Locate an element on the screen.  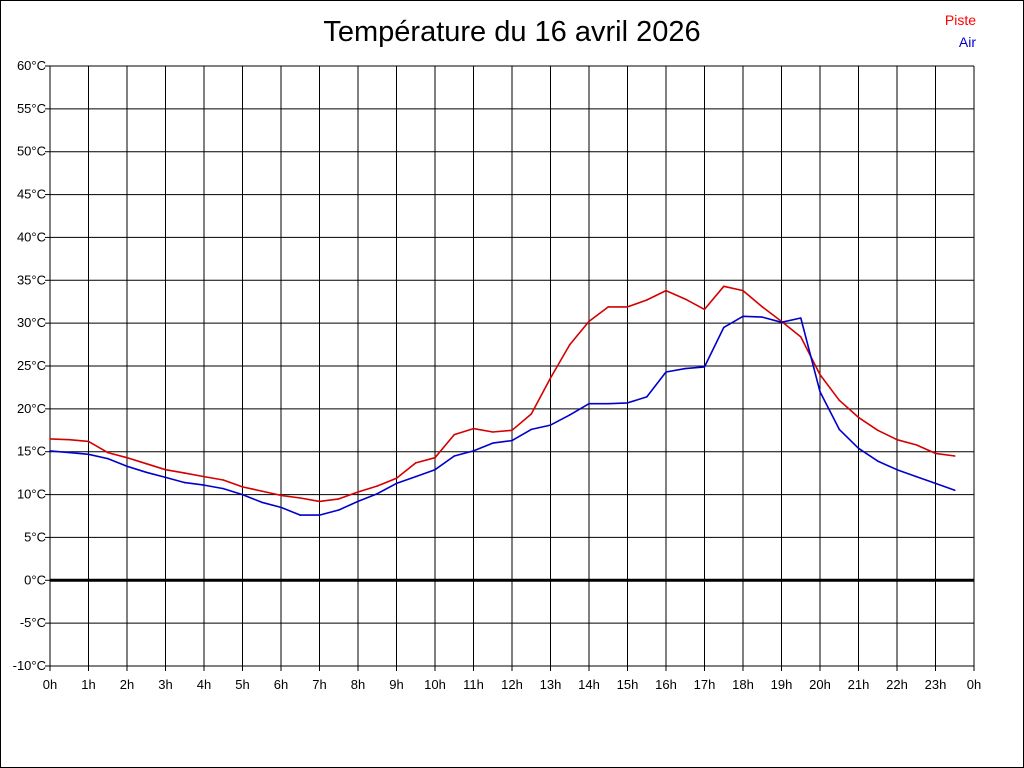
y-tick-label: 5°C is located at coordinates (35, 536).